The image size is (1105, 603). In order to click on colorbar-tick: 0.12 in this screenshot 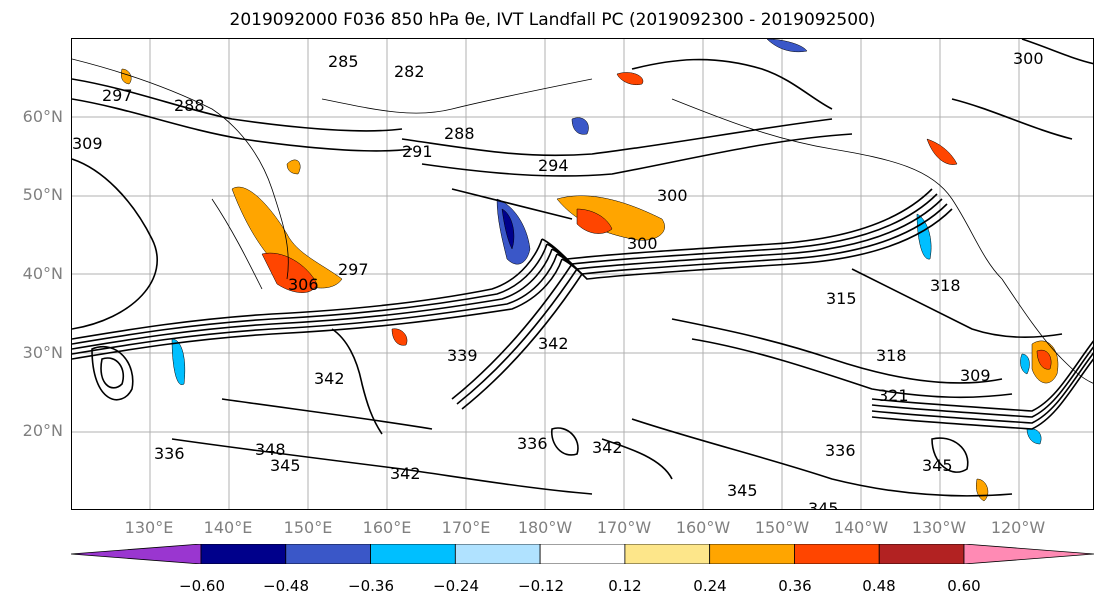, I will do `click(625, 586)`.